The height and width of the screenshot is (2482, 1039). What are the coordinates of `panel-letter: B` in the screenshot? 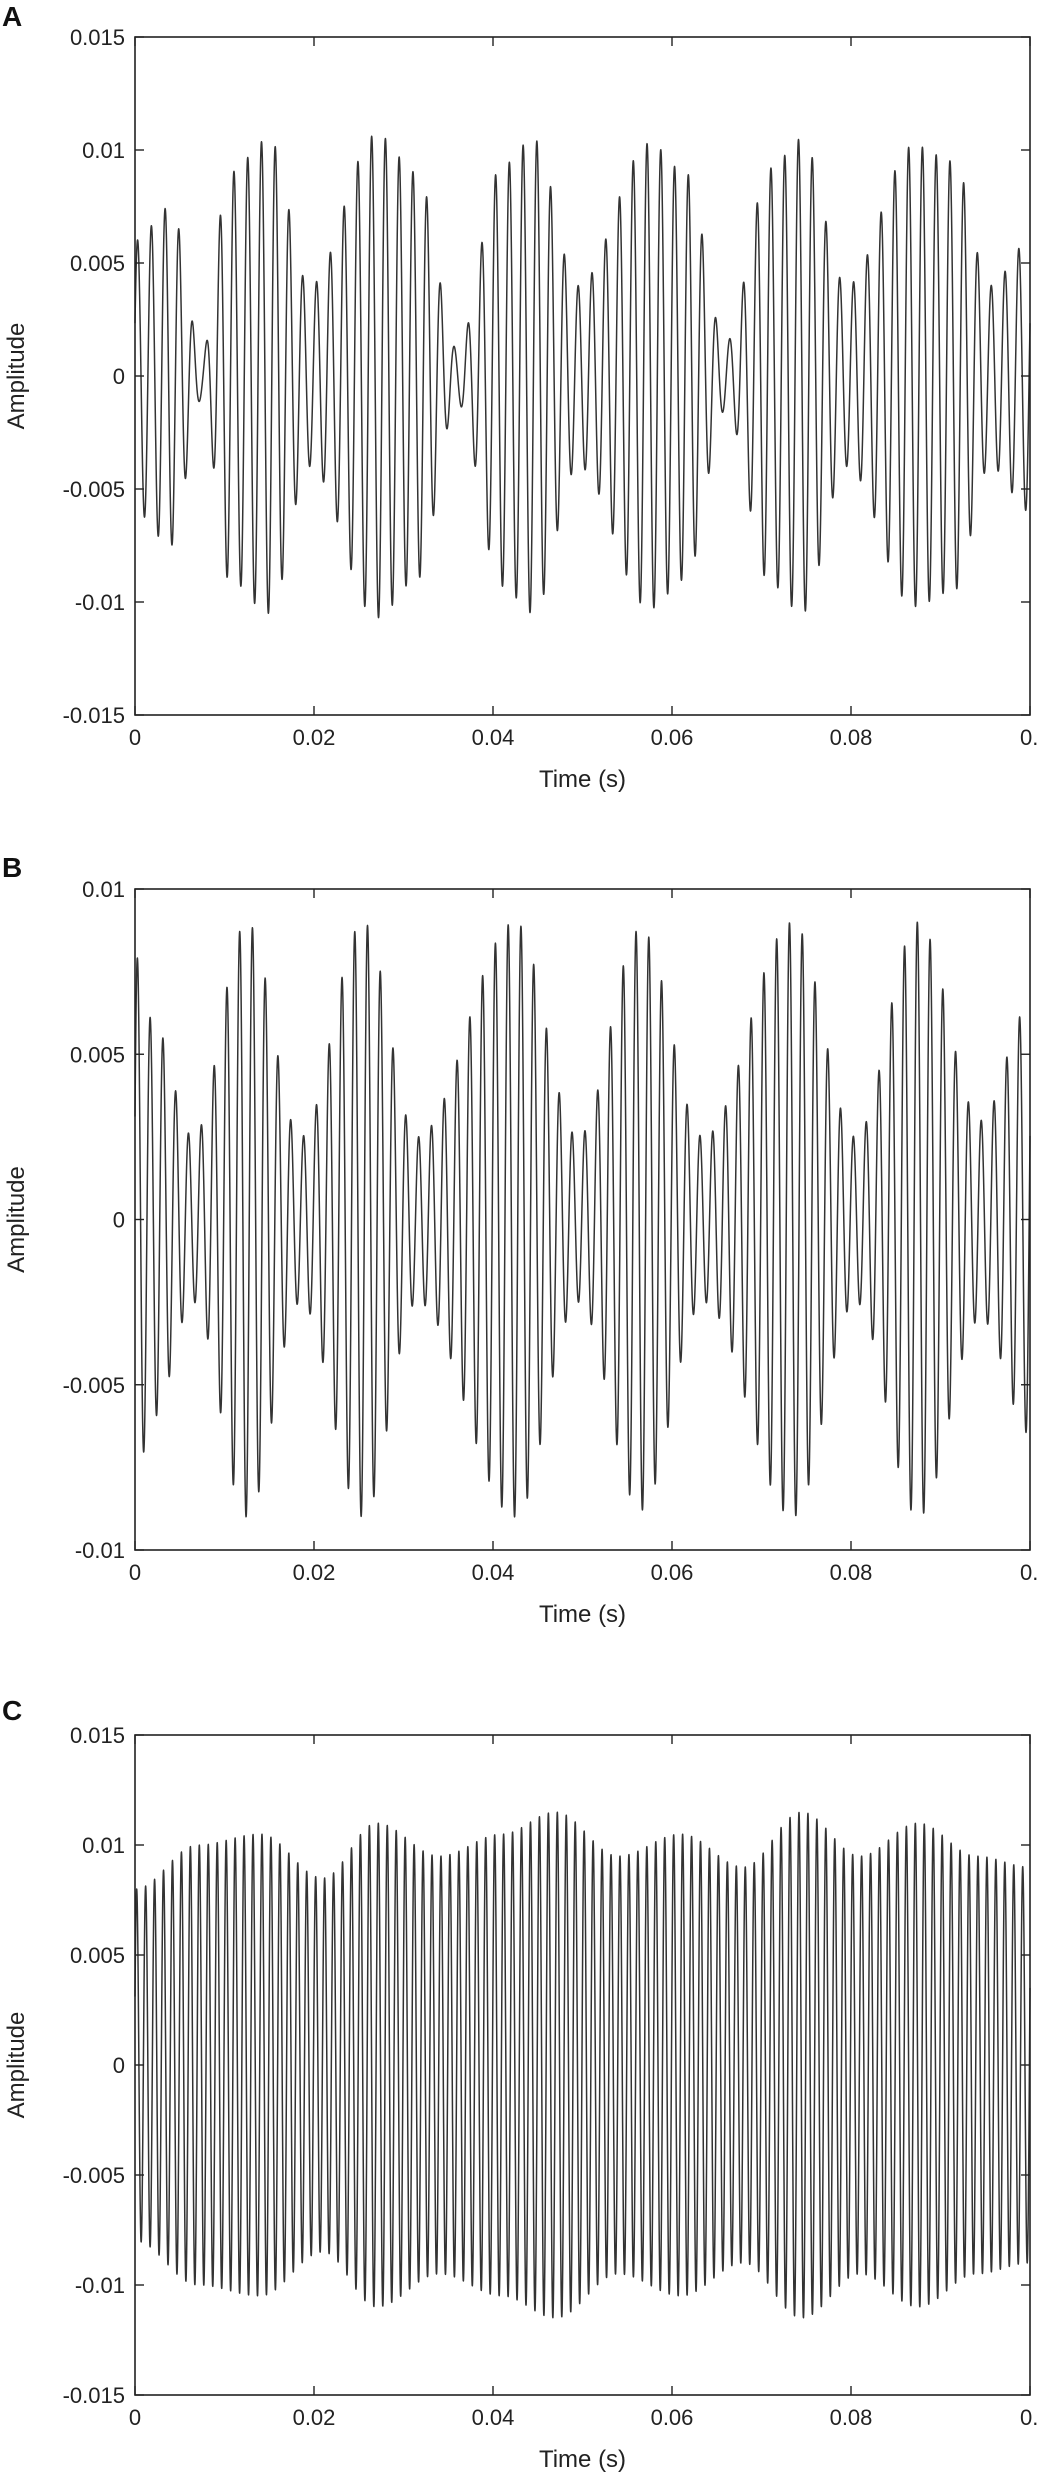 It's located at (12, 867).